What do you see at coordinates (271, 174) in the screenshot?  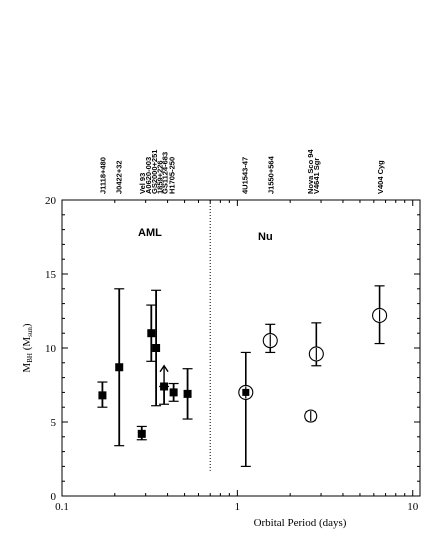 I see `top-label: J1550+564` at bounding box center [271, 174].